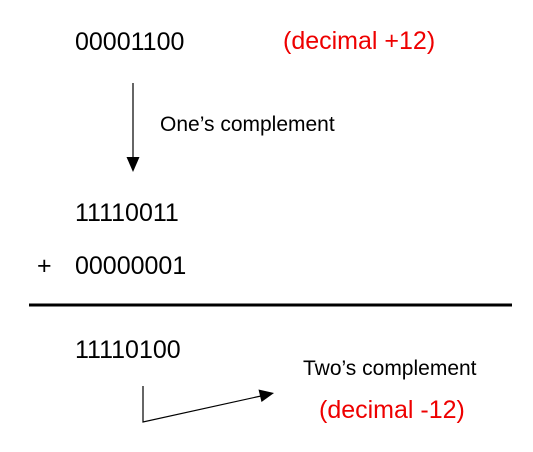  Describe the element at coordinates (390, 368) in the screenshot. I see `twos-complement-label: Two’s complement` at that location.